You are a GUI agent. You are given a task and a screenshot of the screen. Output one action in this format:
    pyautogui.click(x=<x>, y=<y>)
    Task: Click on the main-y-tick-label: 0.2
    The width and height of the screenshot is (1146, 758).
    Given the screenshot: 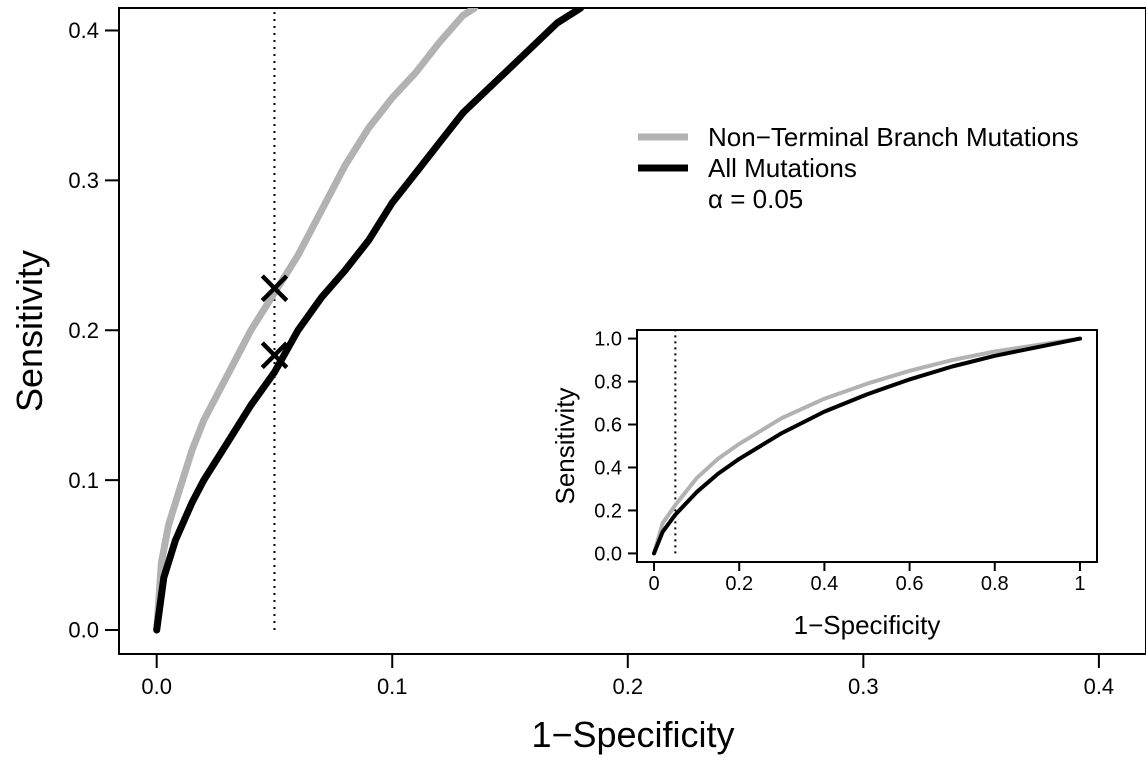 What is the action you would take?
    pyautogui.click(x=83, y=330)
    